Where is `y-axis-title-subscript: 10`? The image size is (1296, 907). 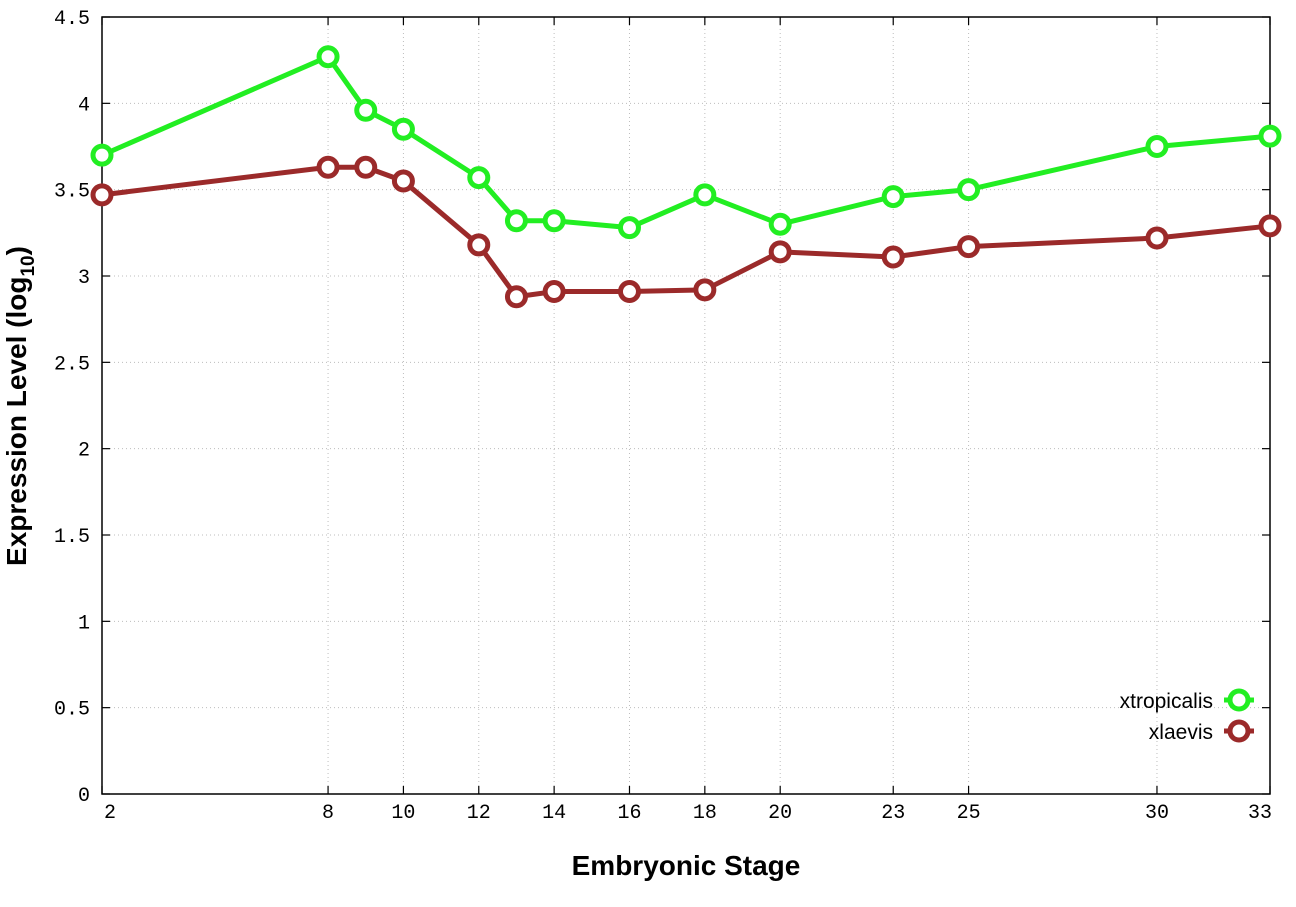
y-axis-title-subscript: 10 is located at coordinates (28, 265).